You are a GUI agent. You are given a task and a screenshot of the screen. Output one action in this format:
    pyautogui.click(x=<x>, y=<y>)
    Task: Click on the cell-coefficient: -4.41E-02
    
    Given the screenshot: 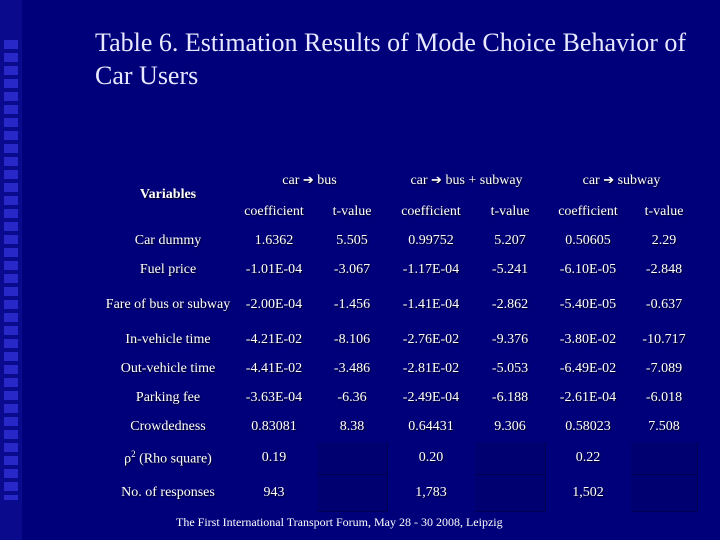 What is the action you would take?
    pyautogui.click(x=274, y=369)
    